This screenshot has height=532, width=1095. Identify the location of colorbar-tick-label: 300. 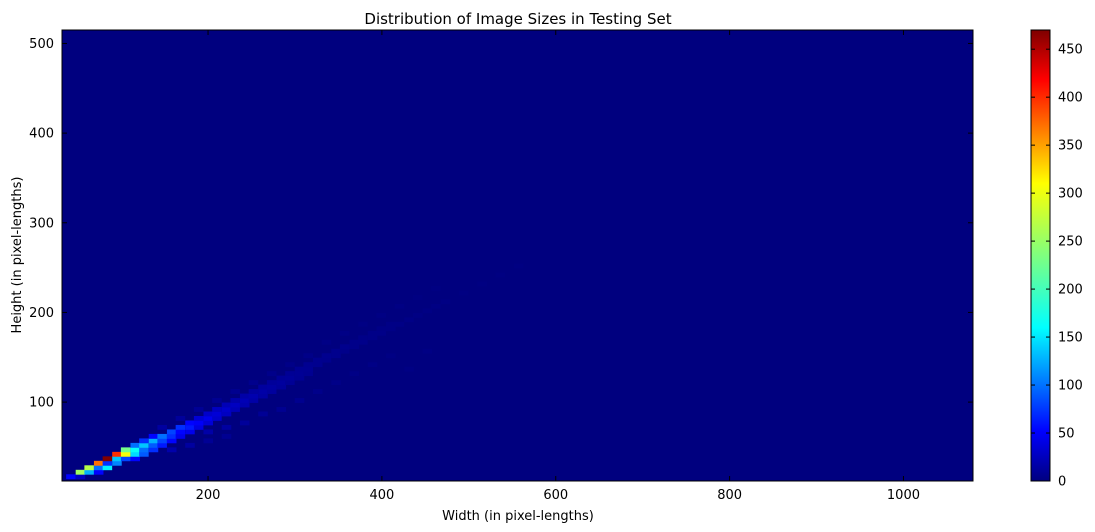
(1070, 194).